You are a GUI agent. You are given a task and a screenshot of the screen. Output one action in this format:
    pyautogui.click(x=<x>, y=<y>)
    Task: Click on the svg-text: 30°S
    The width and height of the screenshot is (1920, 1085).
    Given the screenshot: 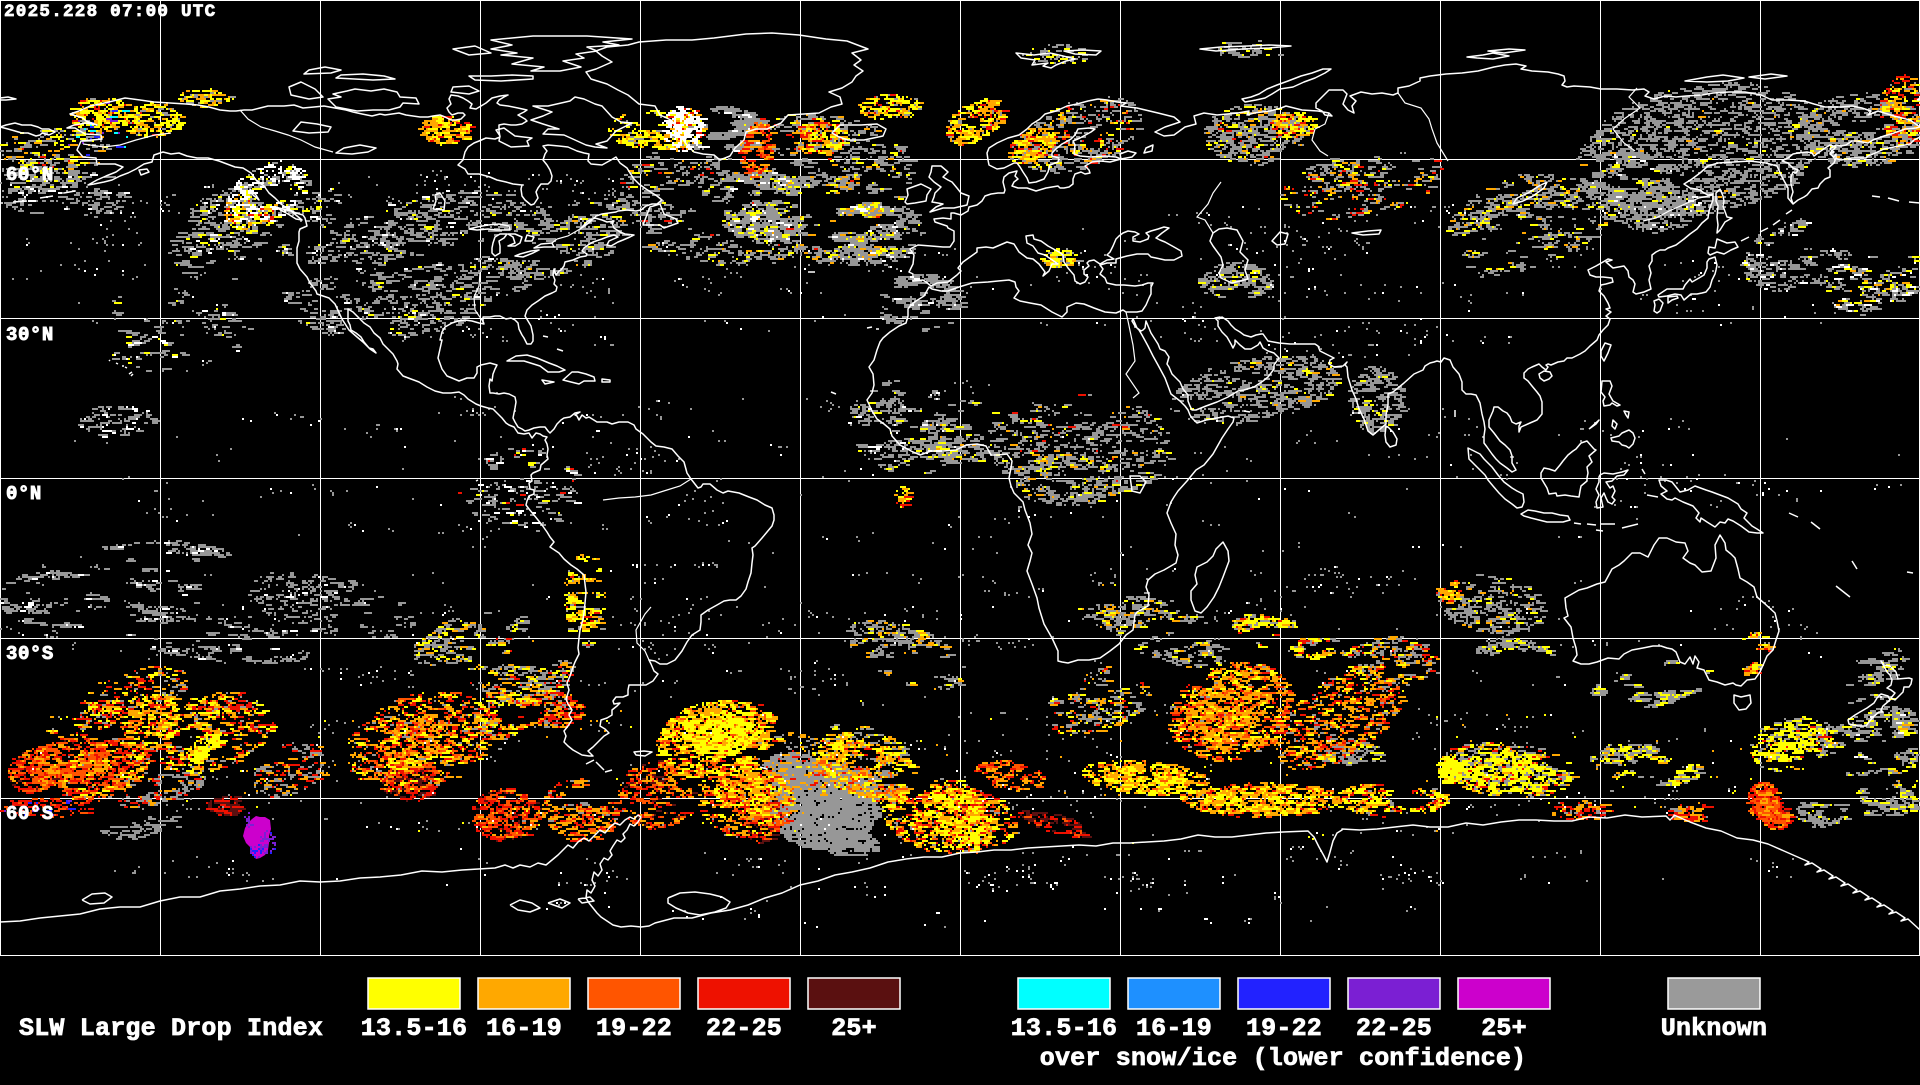 What is the action you would take?
    pyautogui.click(x=30, y=654)
    